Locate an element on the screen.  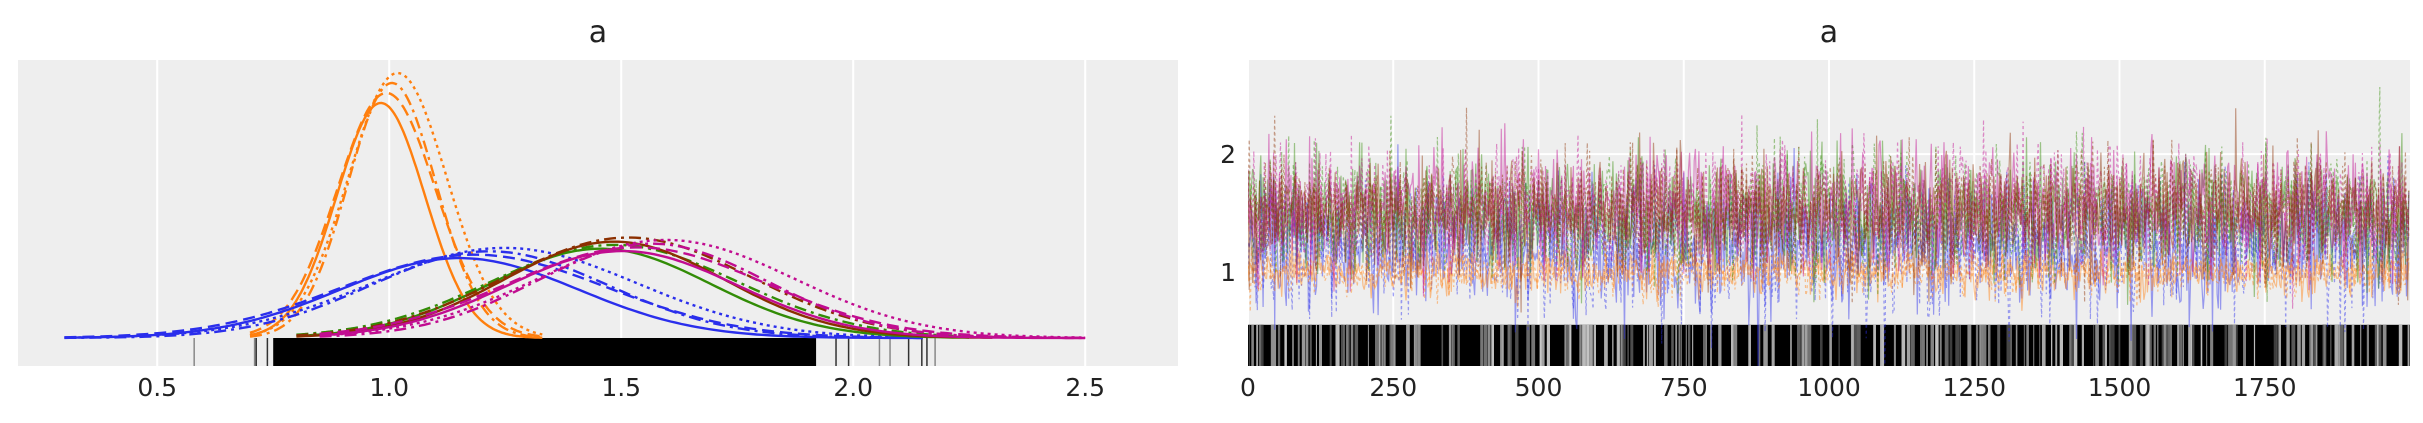
trace-x-tick-label: 1500 is located at coordinates (2120, 387).